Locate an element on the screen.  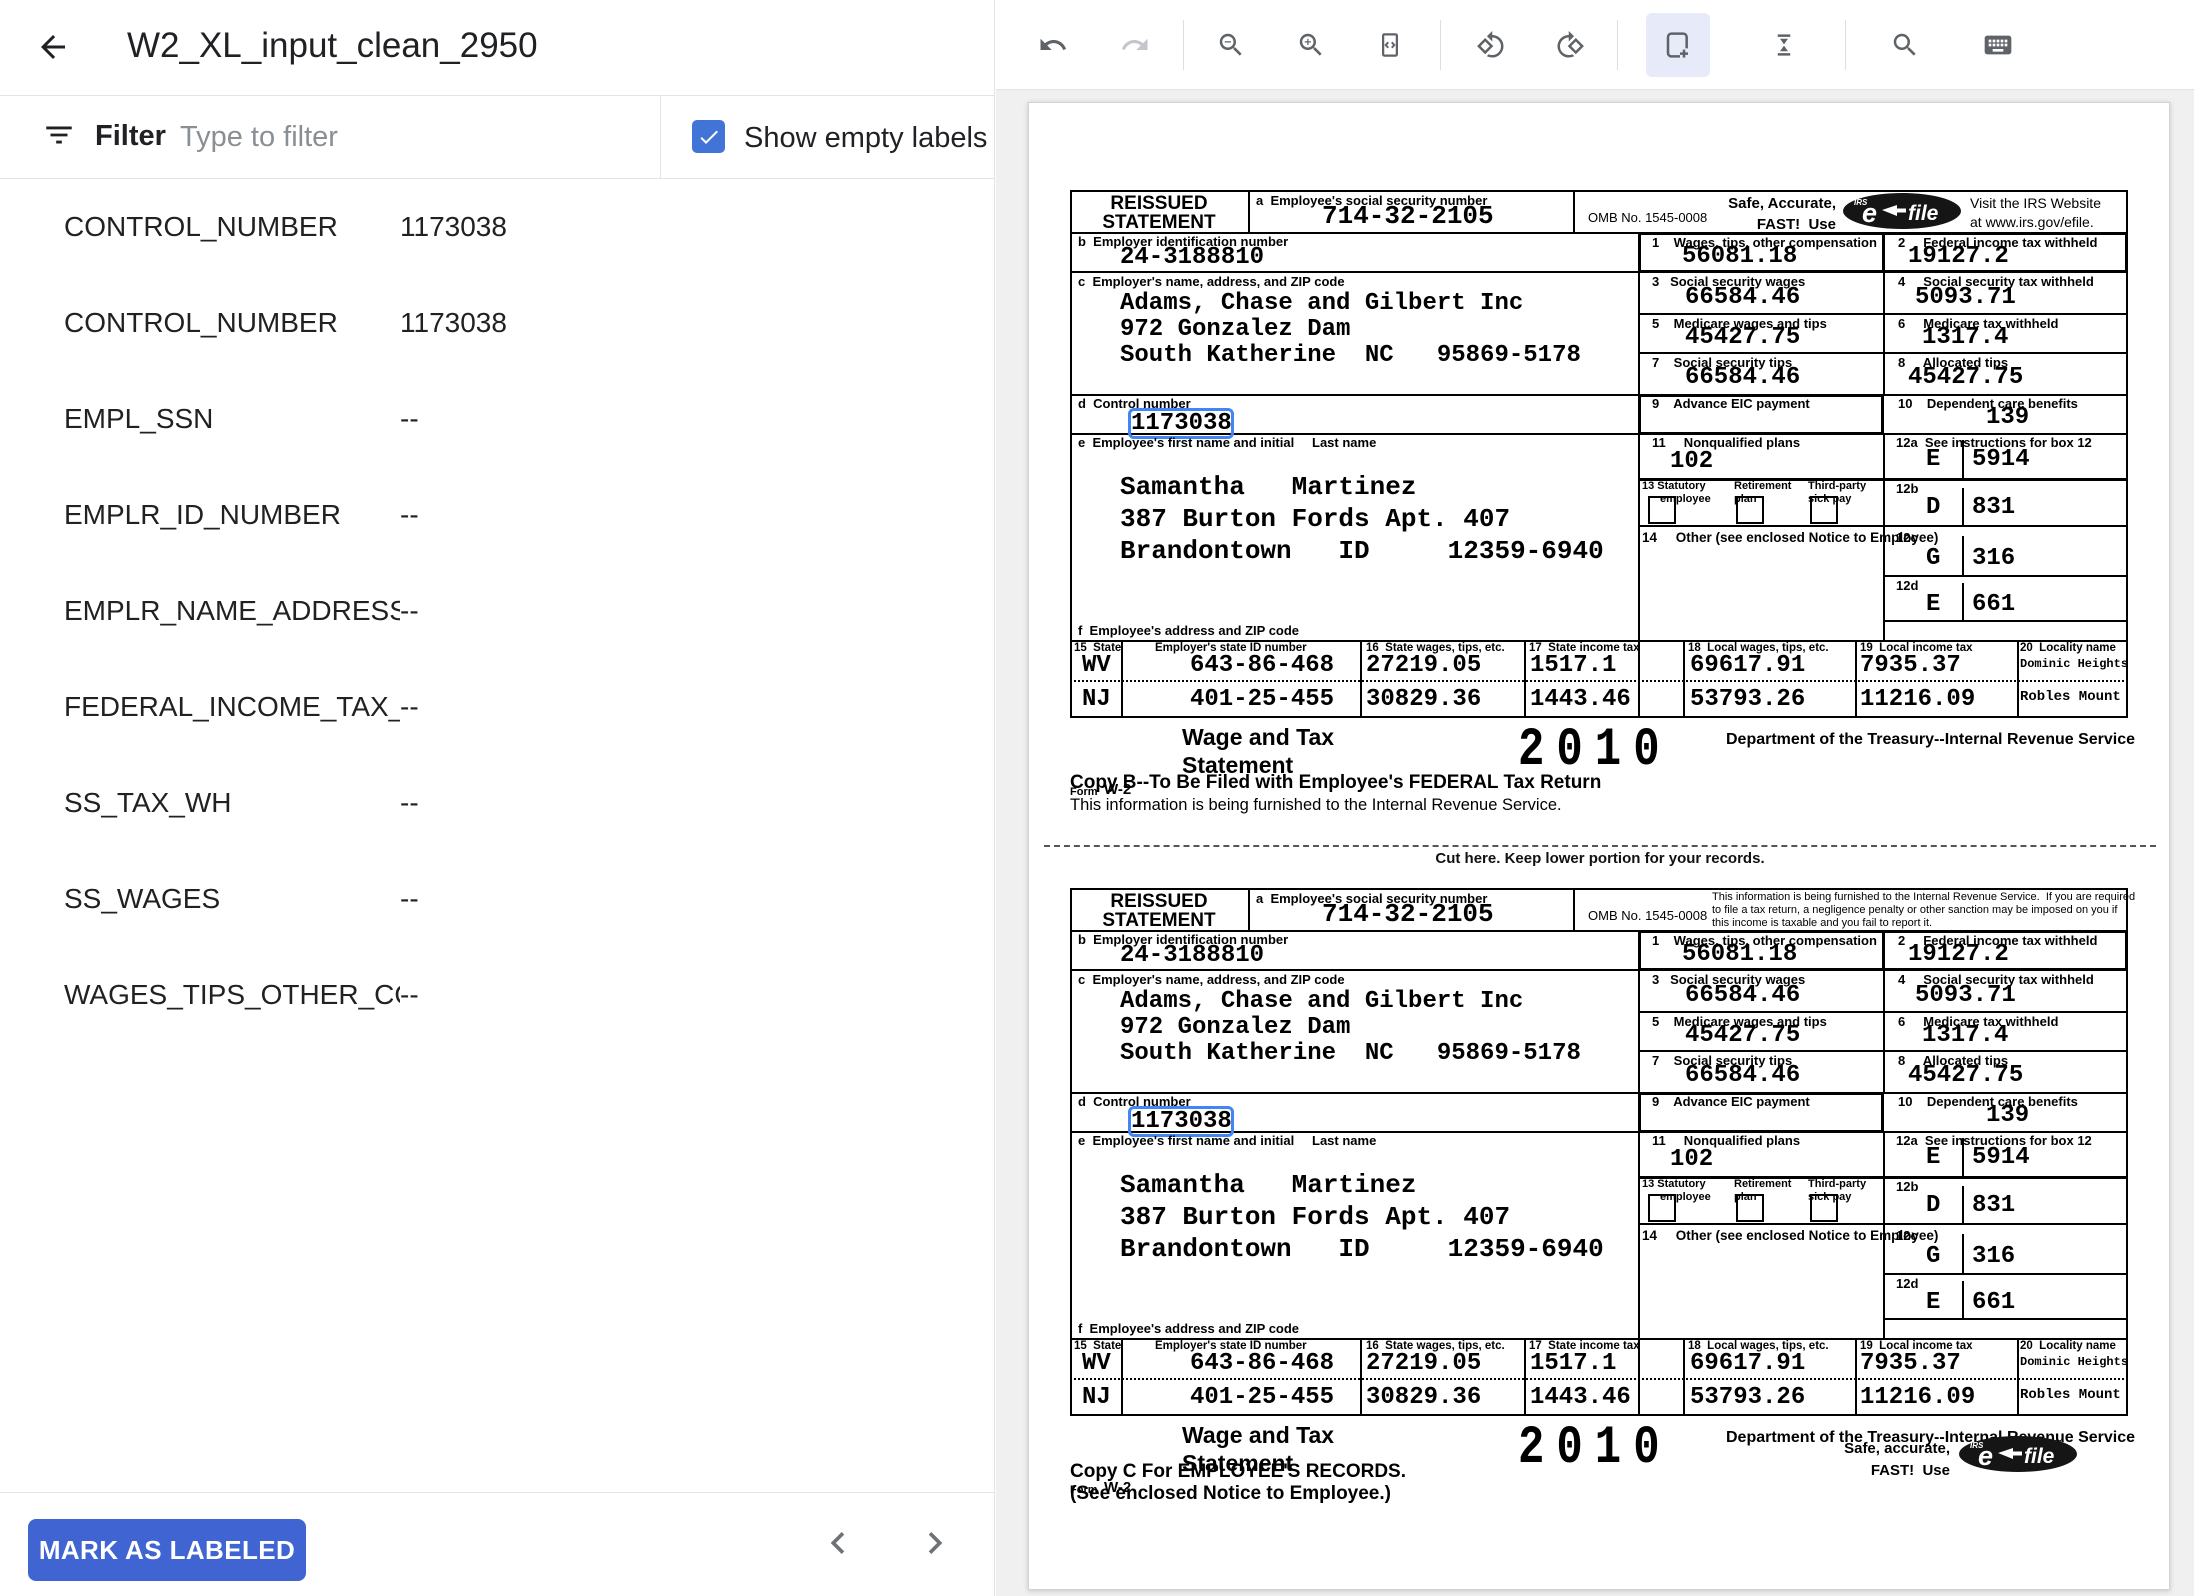
form-word: Form is located at coordinates (1084, 1490).